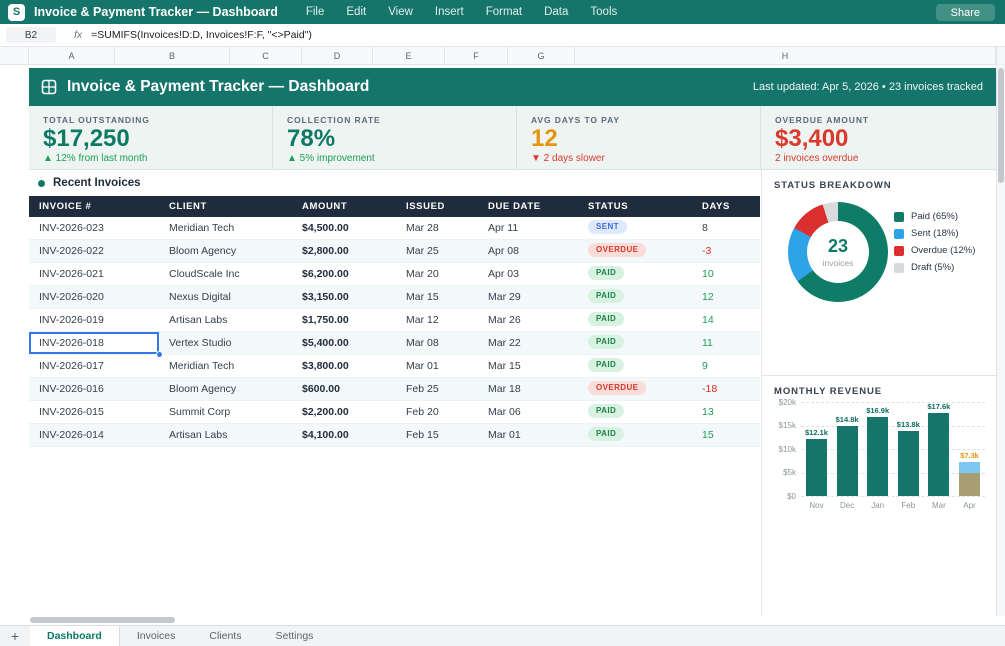 This screenshot has height=646, width=1005. I want to click on menu-item-insert: Insert, so click(449, 12).